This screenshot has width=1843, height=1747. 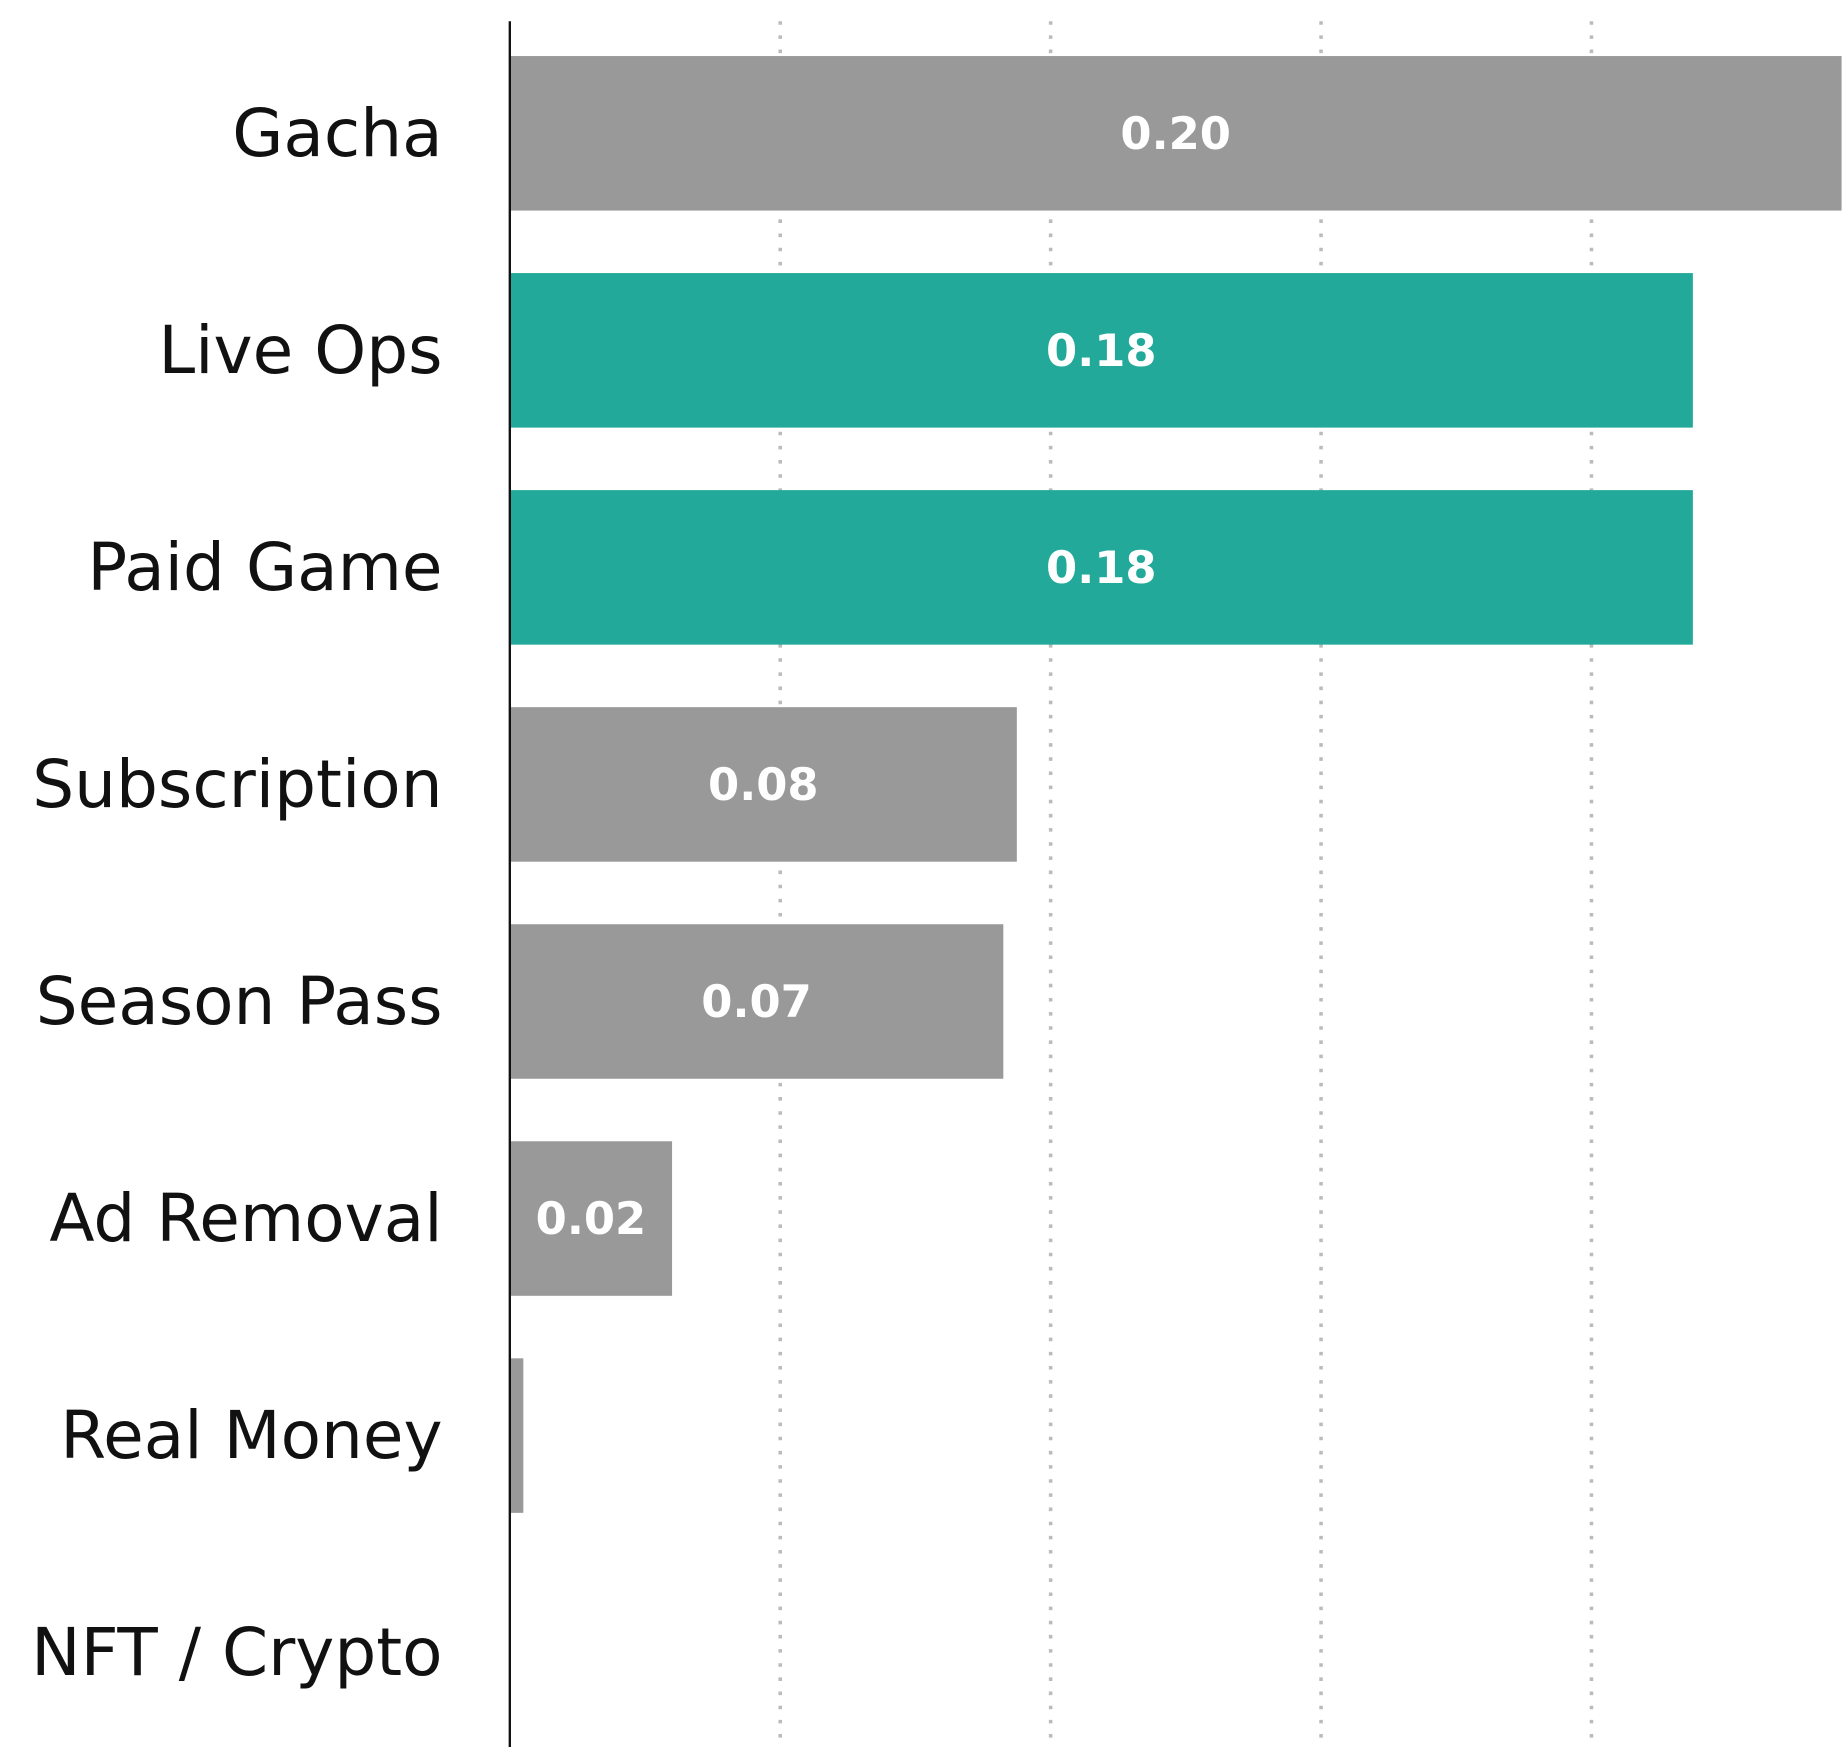 I want to click on value-label: 0.07, so click(x=756, y=1001).